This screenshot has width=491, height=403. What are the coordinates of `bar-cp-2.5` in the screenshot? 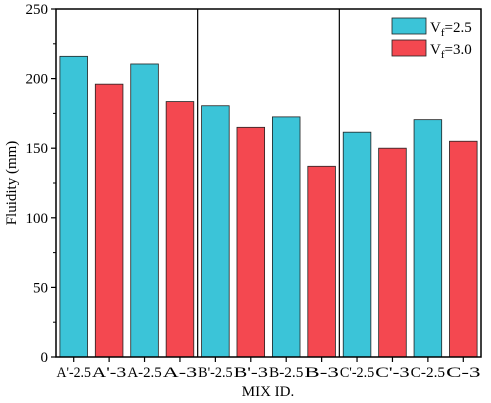 It's located at (357, 244).